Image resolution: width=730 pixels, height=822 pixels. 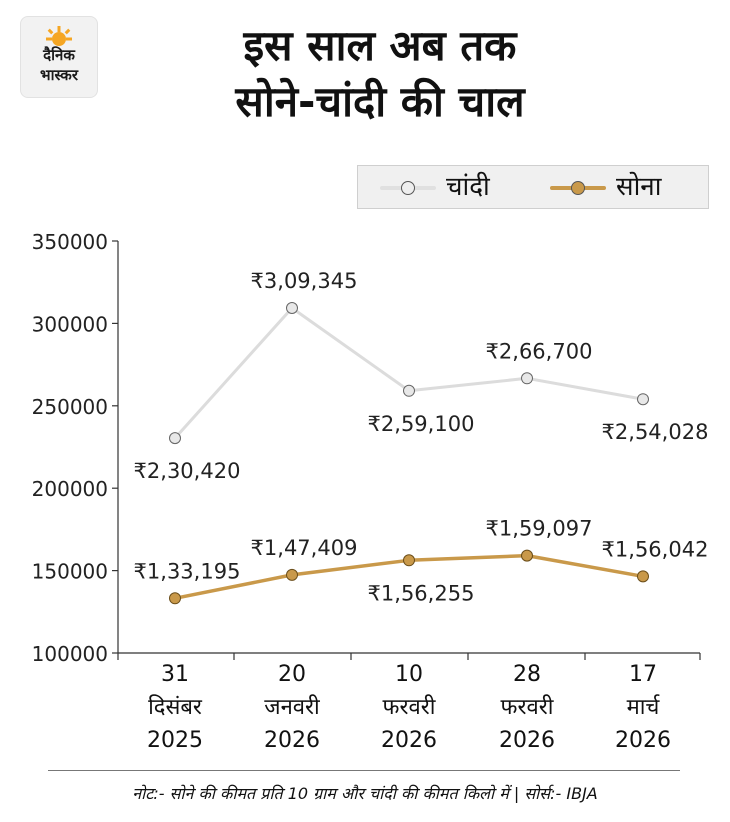 I want to click on x-tick-label: दिसंबर, so click(x=175, y=707).